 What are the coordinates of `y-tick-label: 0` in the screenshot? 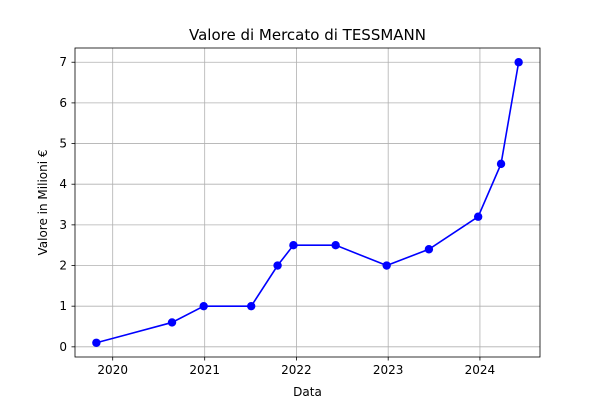 It's located at (63, 347).